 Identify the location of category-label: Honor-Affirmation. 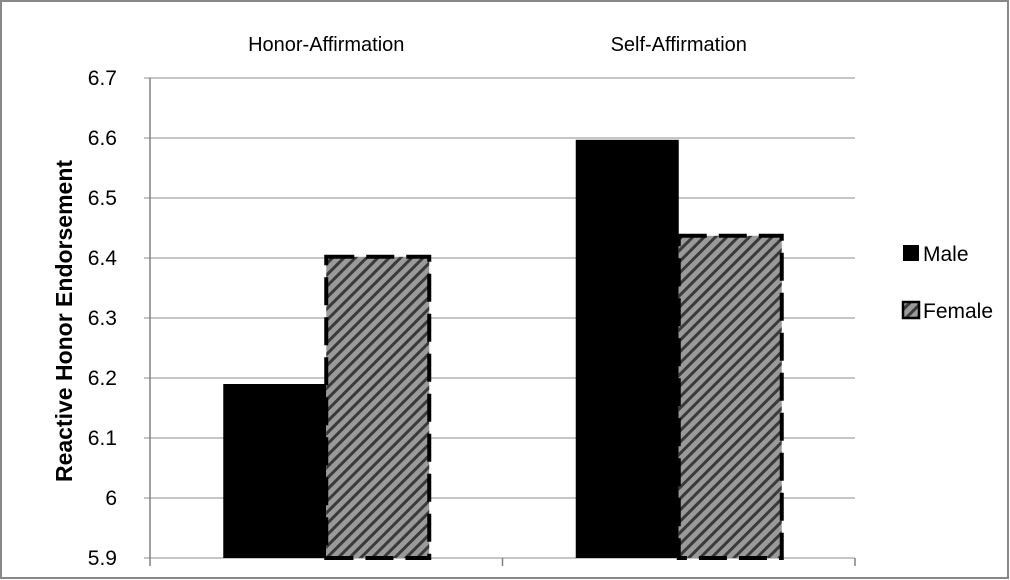
(326, 45).